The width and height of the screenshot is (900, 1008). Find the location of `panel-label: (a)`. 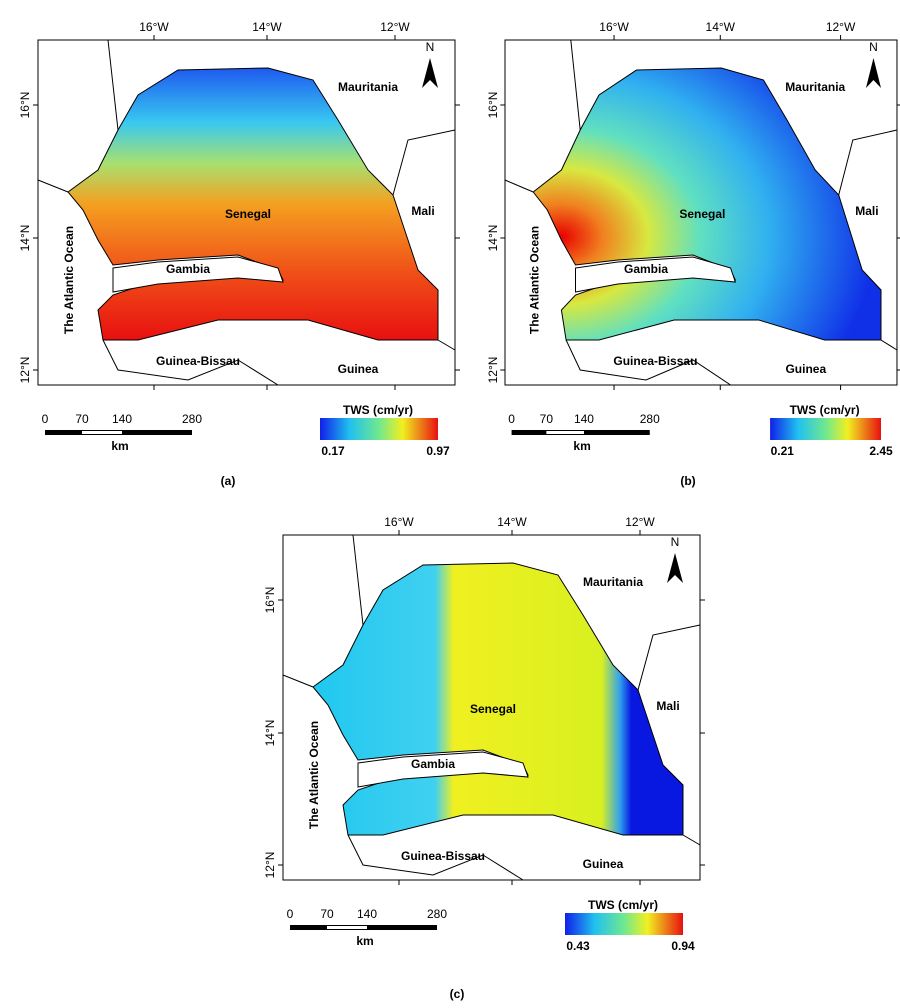

panel-label: (a) is located at coordinates (228, 481).